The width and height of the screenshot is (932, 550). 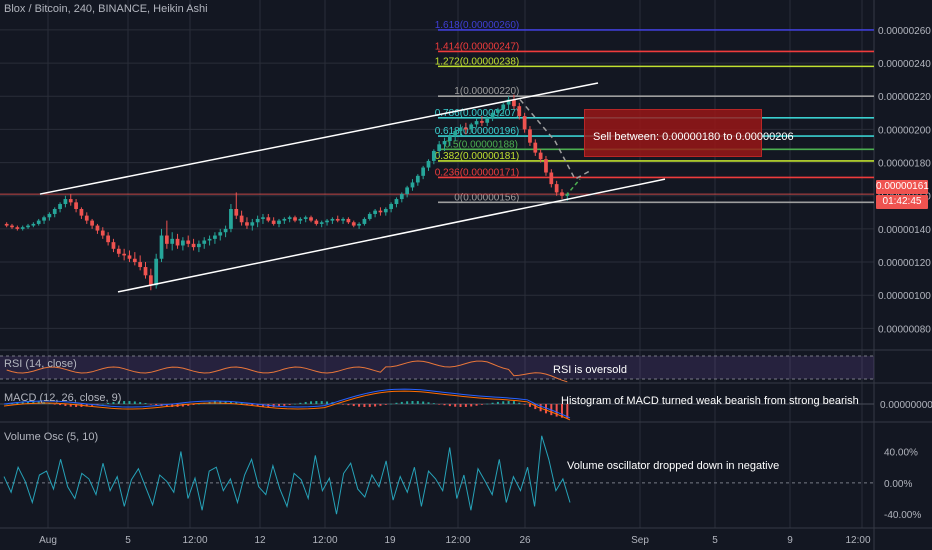 I want to click on rsi-line, so click(x=287, y=371).